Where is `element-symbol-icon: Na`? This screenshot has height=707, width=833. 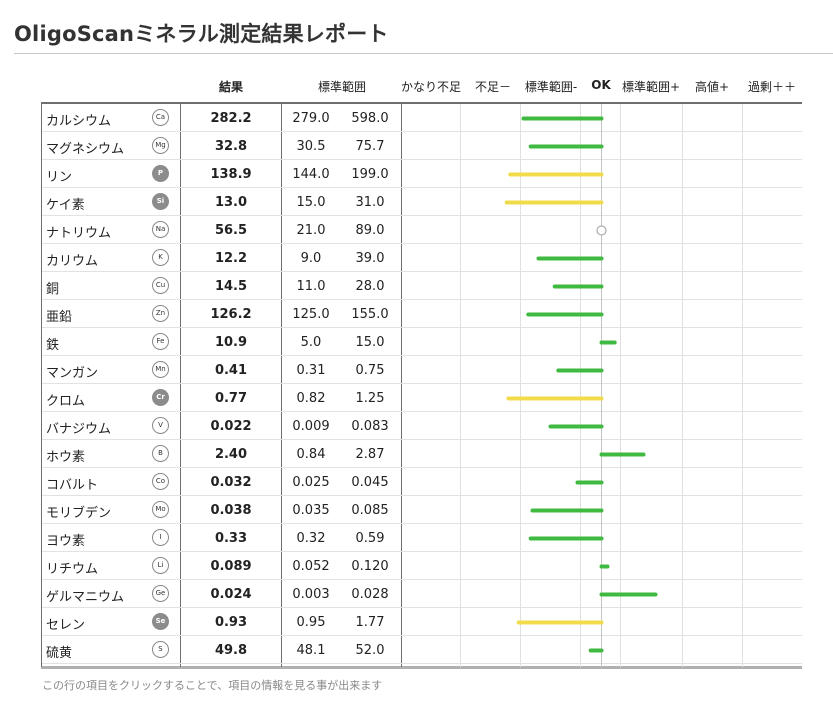 element-symbol-icon: Na is located at coordinates (160, 229).